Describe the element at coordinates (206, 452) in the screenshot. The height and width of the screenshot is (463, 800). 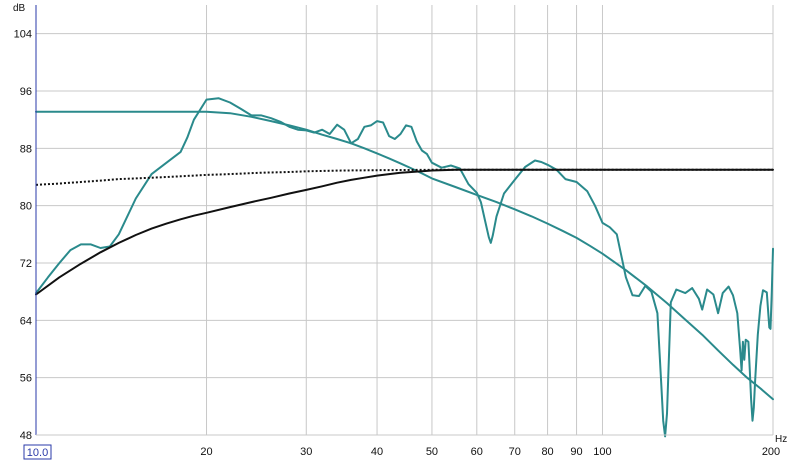
I see `x-tick-label: 20` at that location.